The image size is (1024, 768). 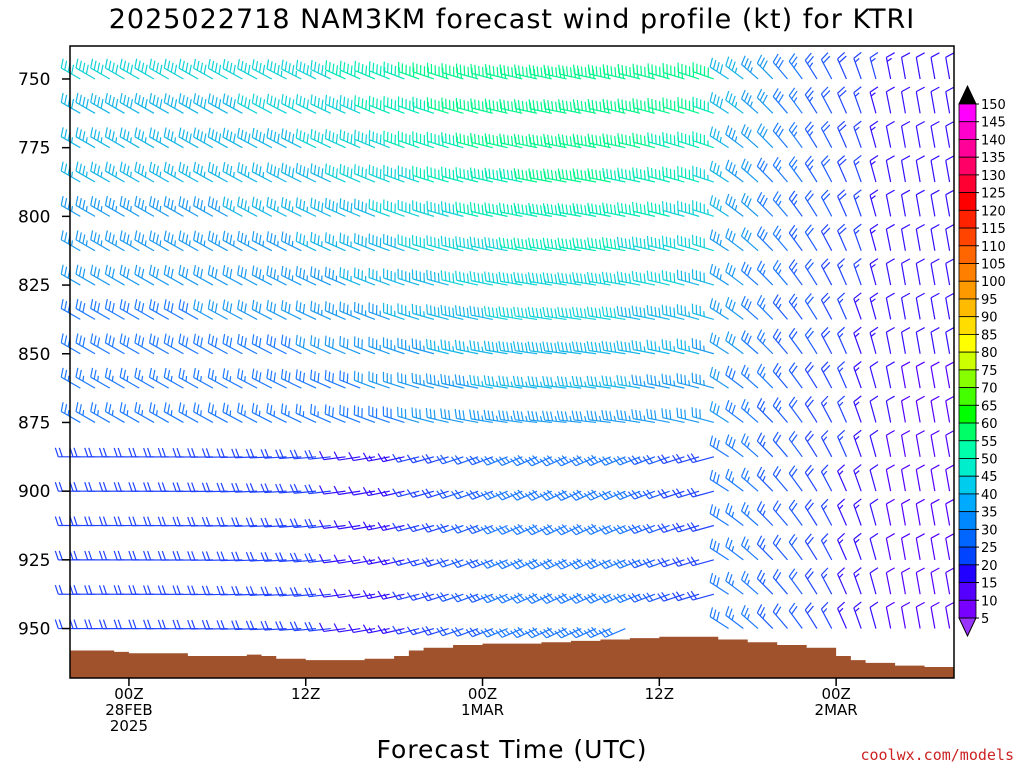 What do you see at coordinates (989, 389) in the screenshot?
I see `colorbar-label: 70` at bounding box center [989, 389].